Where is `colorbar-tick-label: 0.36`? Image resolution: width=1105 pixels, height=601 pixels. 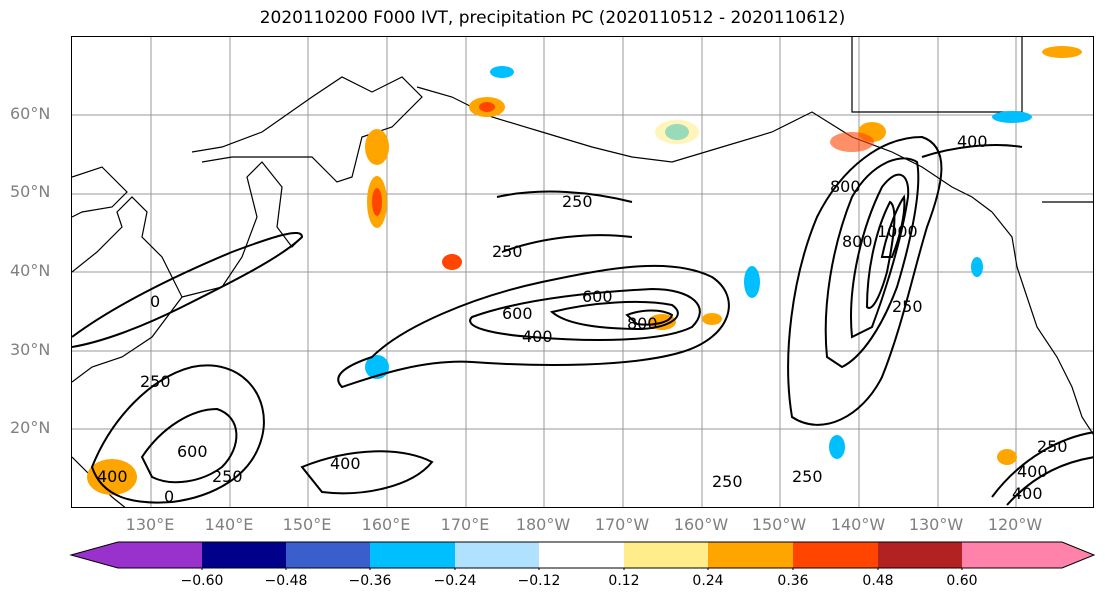 colorbar-tick-label: 0.36 is located at coordinates (793, 581).